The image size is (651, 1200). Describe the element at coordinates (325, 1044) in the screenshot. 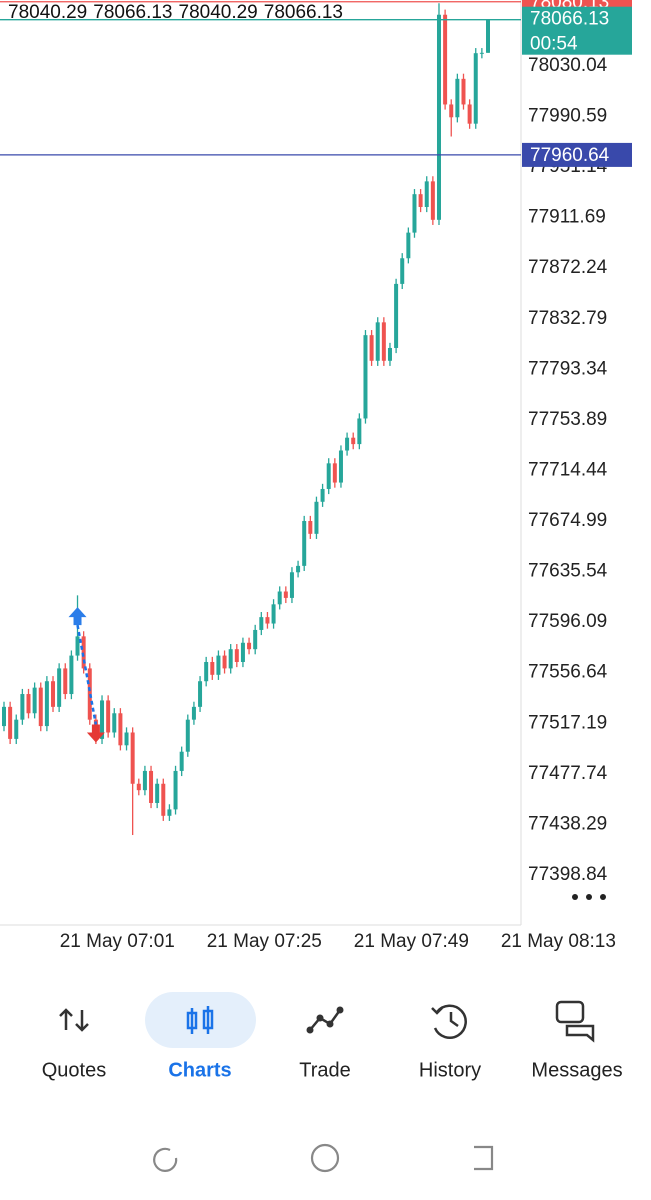

I see `nav-trade: Trade` at that location.